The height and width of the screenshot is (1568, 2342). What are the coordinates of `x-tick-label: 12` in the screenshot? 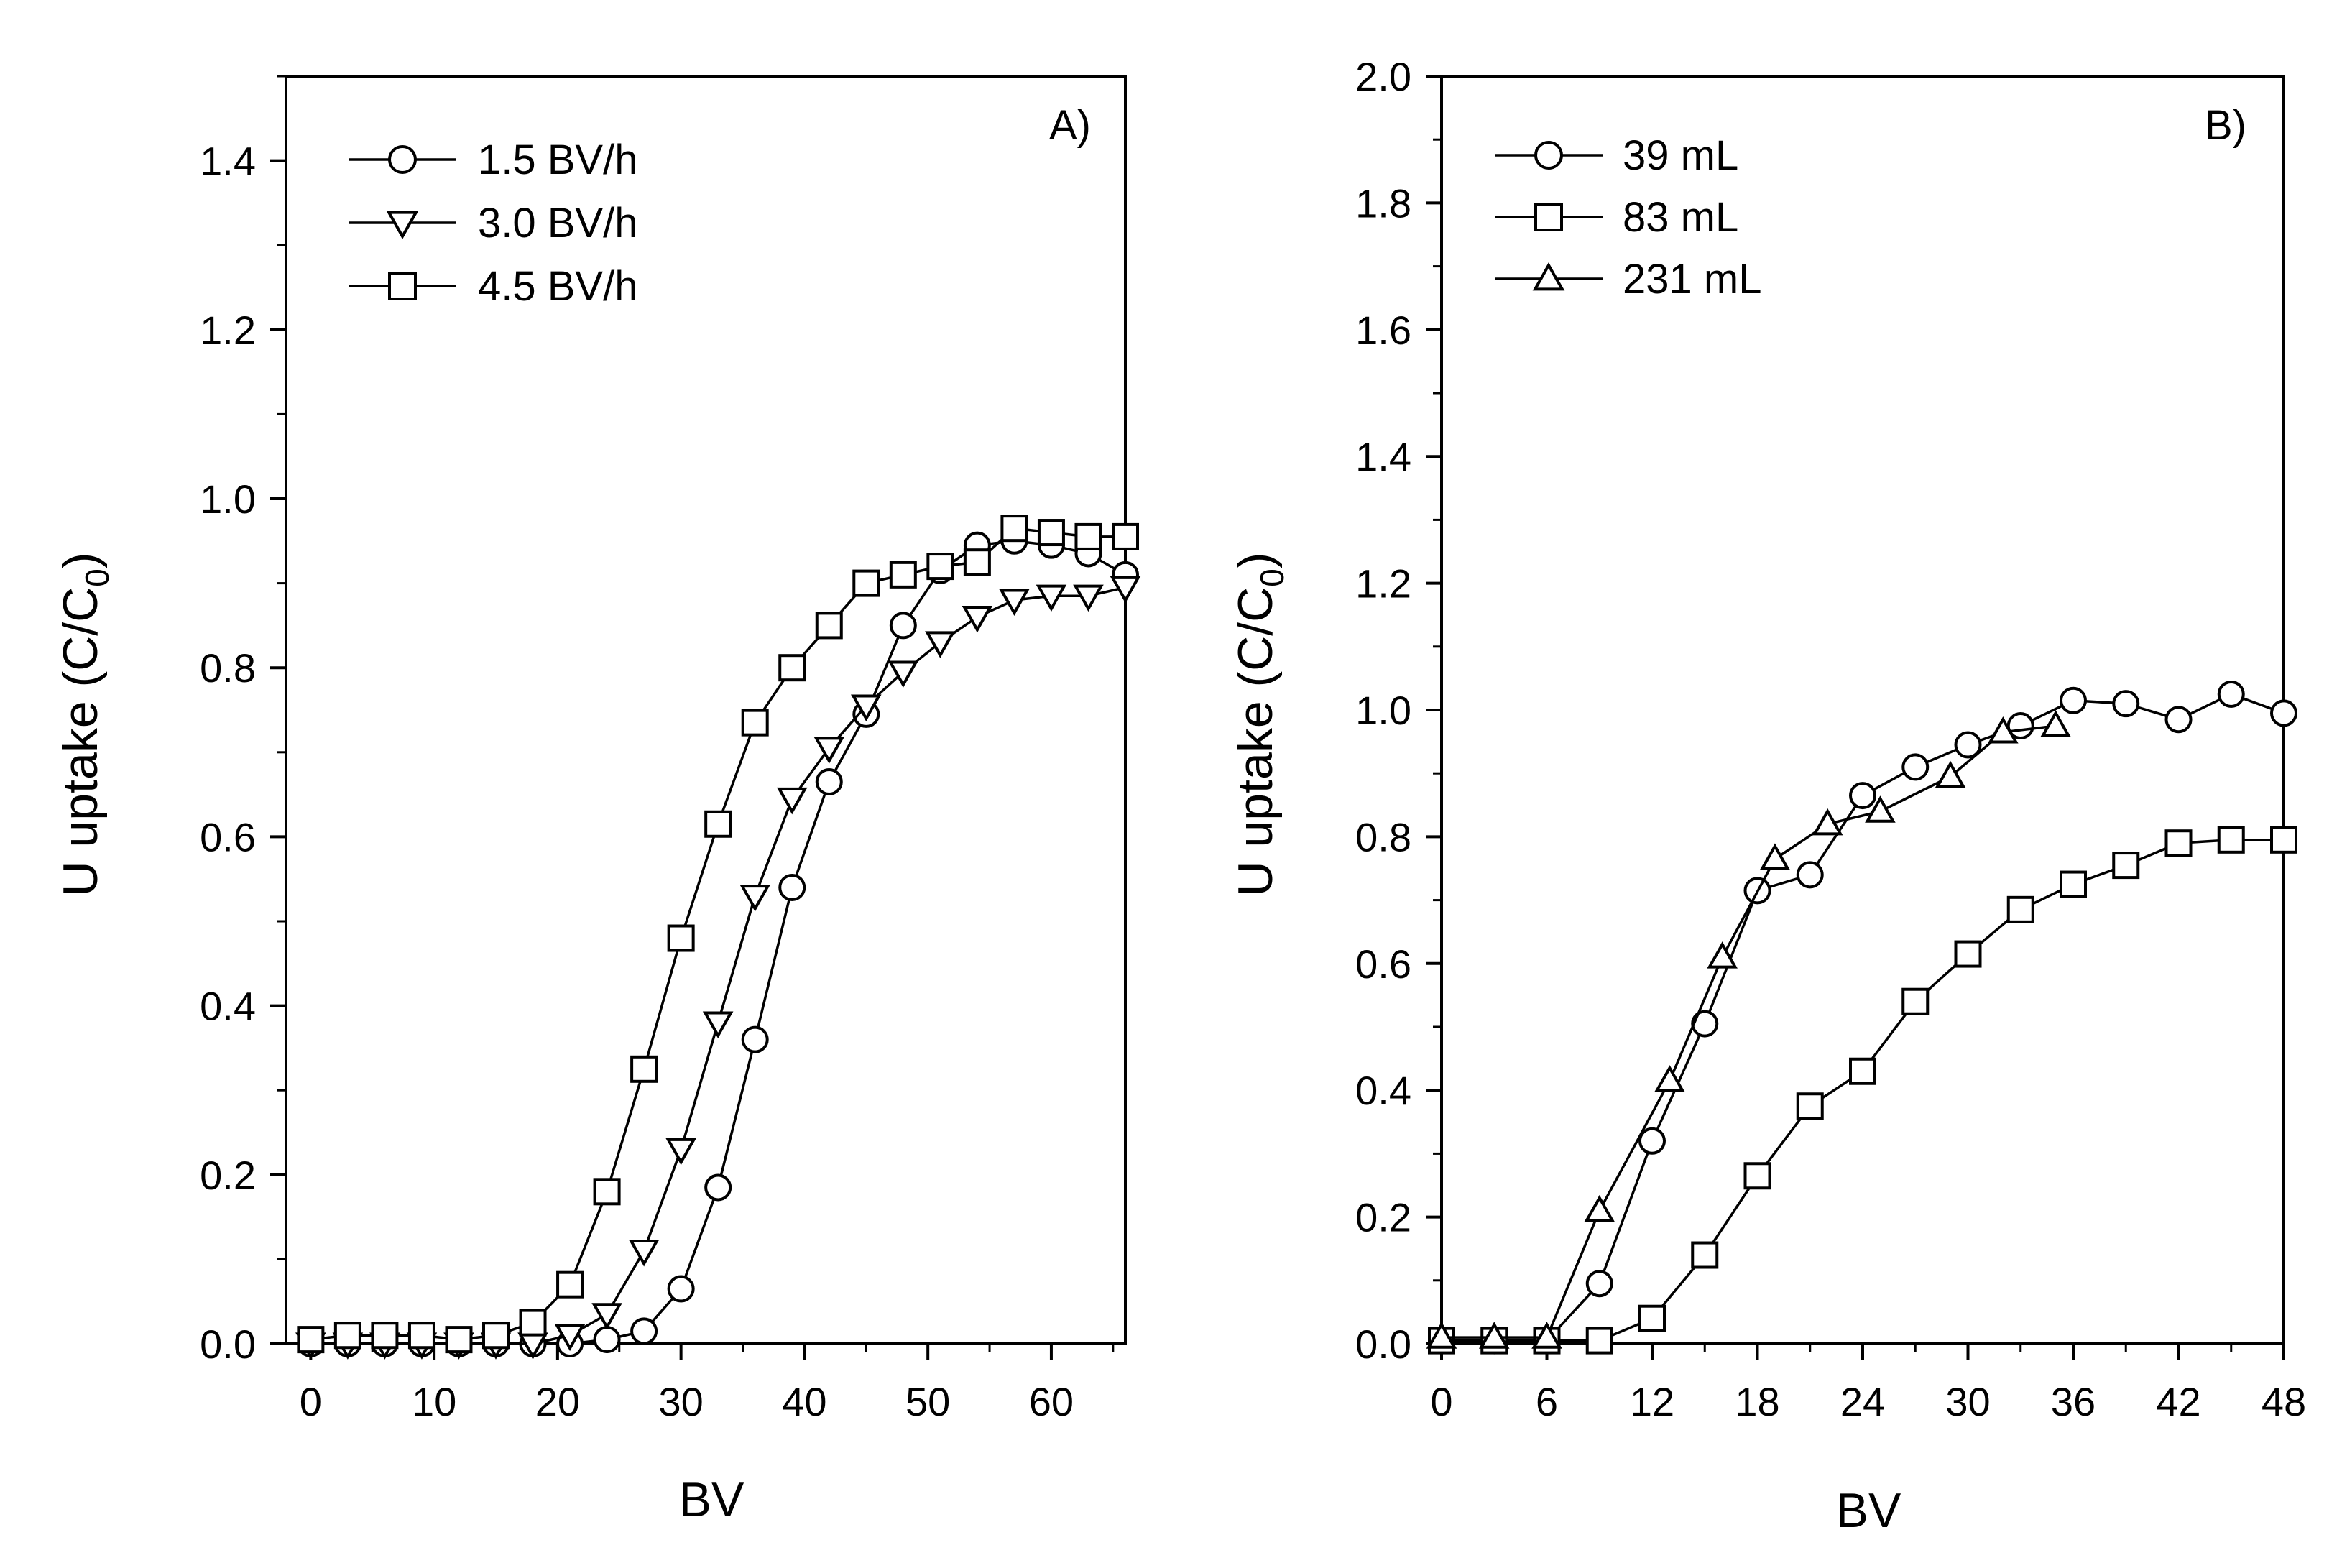 It's located at (1652, 1401).